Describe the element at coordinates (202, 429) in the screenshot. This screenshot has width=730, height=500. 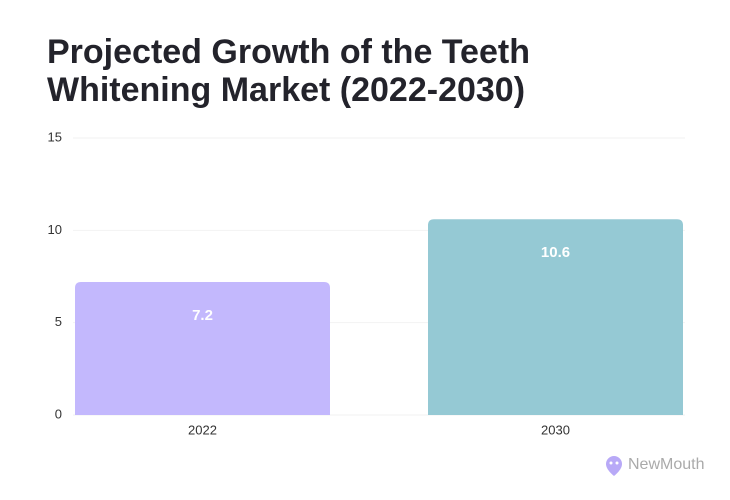
I see `x-tick-label: 2022` at that location.